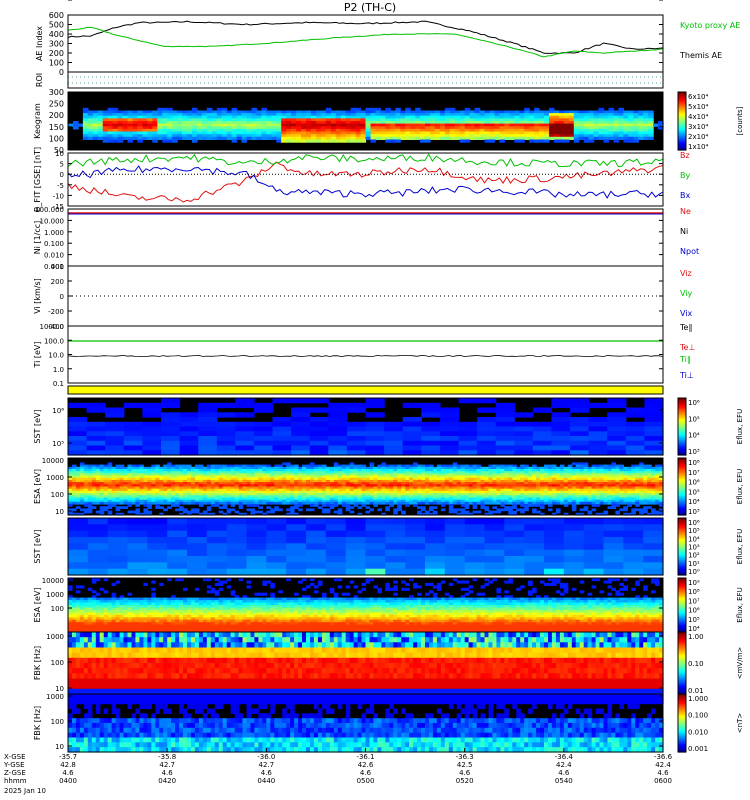 The image size is (750, 800). Describe the element at coordinates (60, 186) in the screenshot. I see `bfield-tick: -5` at that location.